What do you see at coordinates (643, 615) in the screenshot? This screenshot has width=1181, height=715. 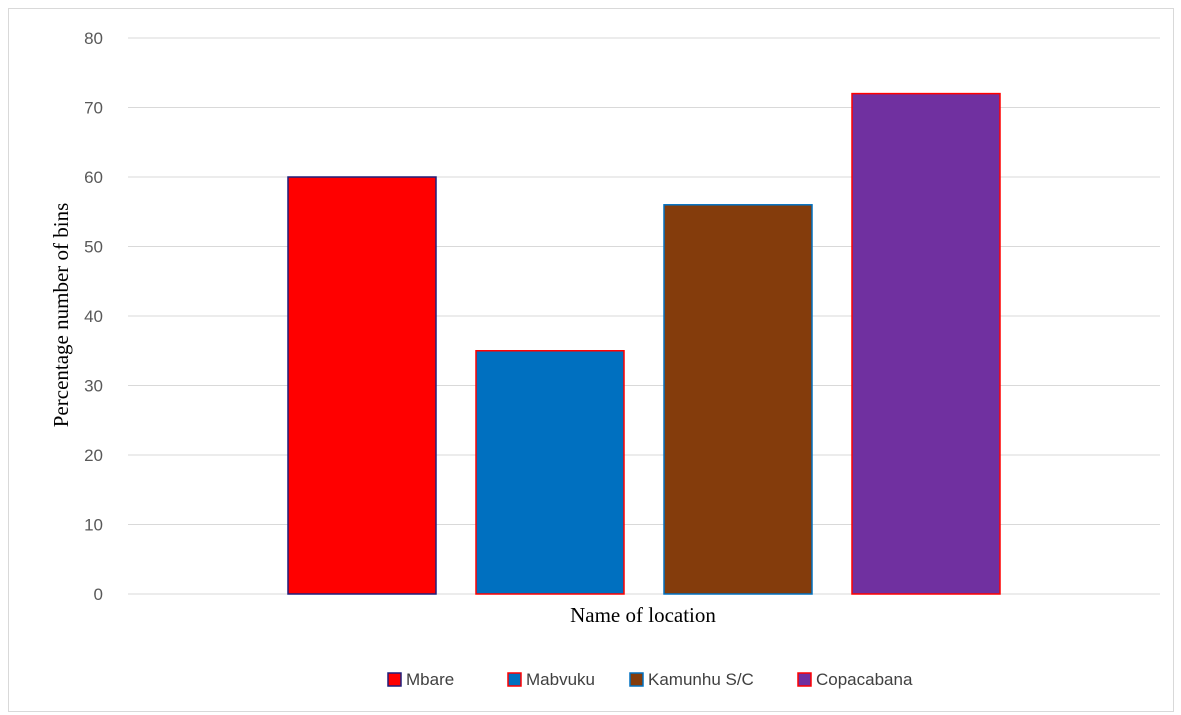 I see `x-axis-title: Name of location` at bounding box center [643, 615].